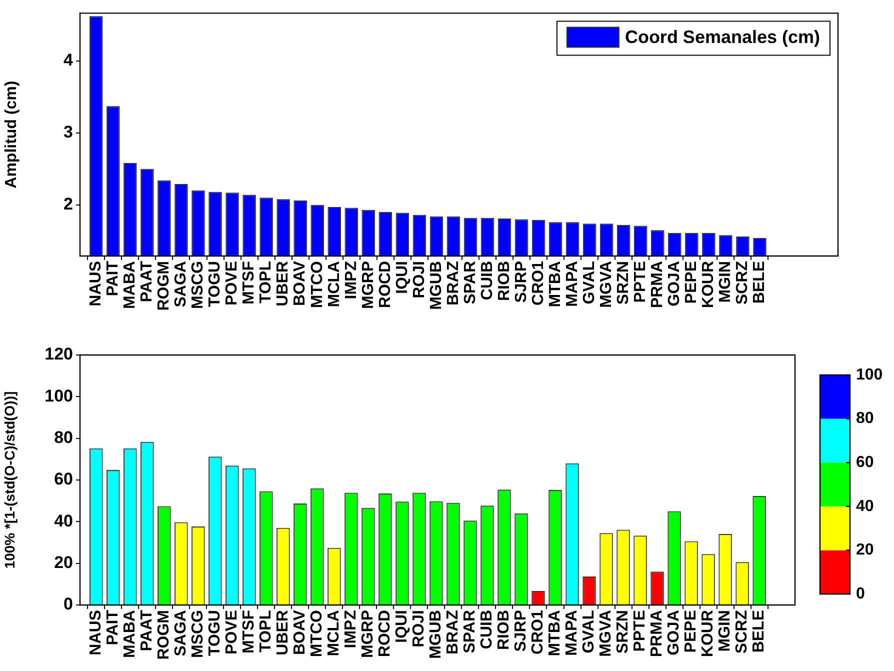  What do you see at coordinates (63, 438) in the screenshot?
I see `y-tick-label: 80` at bounding box center [63, 438].